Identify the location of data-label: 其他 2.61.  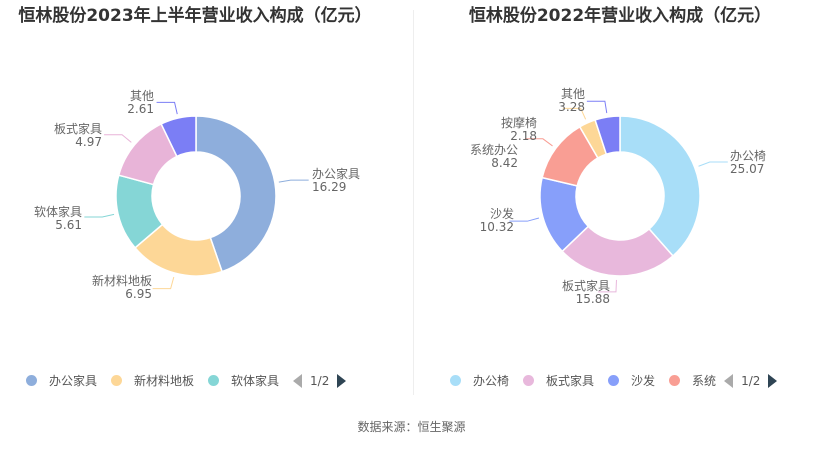
(140, 102).